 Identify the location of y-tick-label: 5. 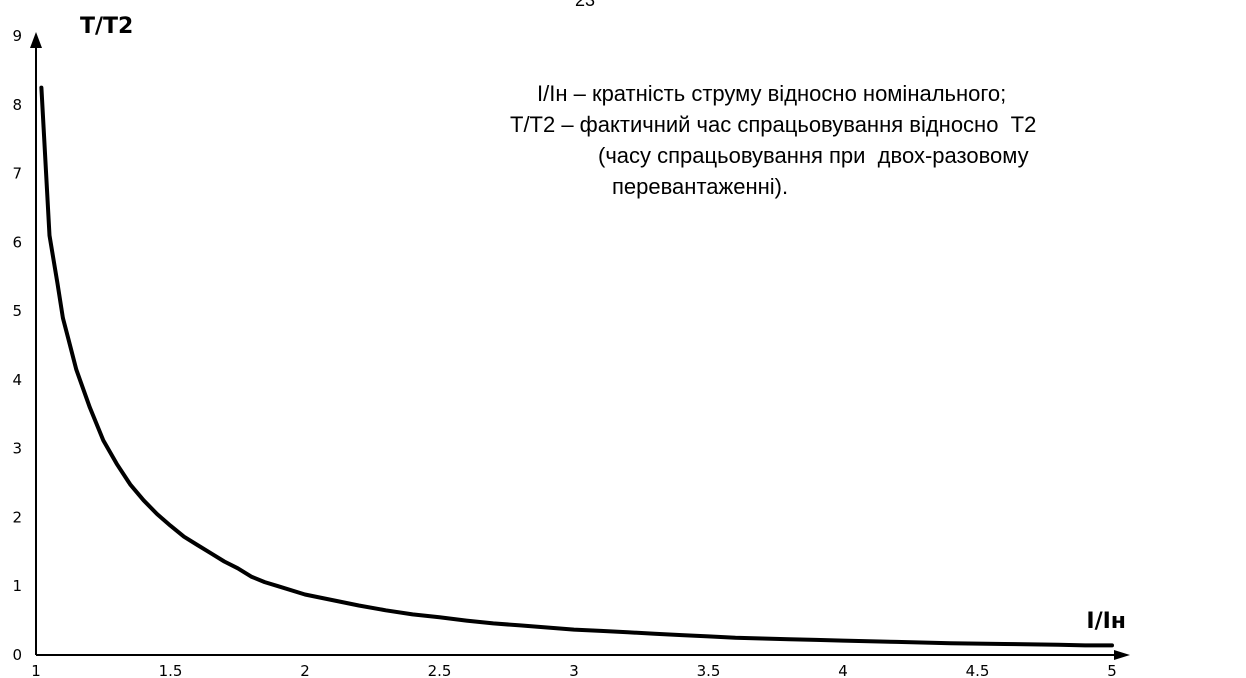
(17, 311).